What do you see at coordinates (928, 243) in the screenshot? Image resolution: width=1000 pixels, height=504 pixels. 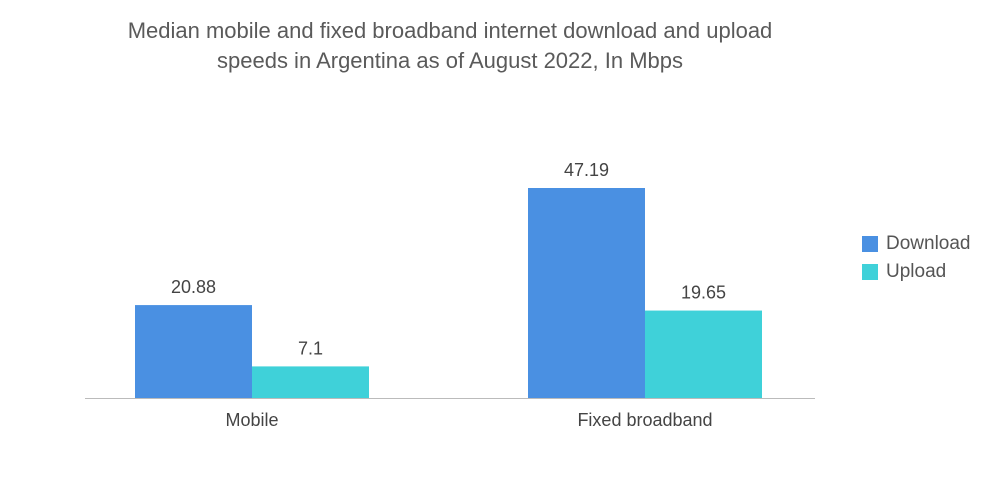 I see `legend-label-download: Download` at bounding box center [928, 243].